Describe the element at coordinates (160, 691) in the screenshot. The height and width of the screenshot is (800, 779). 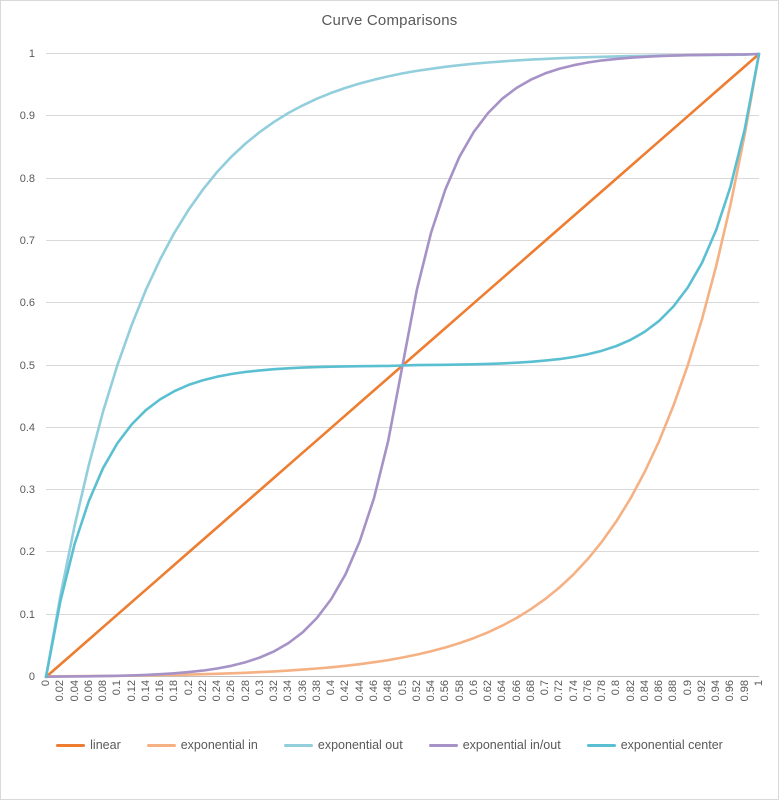
I see `x-tick-label: 0.16` at that location.